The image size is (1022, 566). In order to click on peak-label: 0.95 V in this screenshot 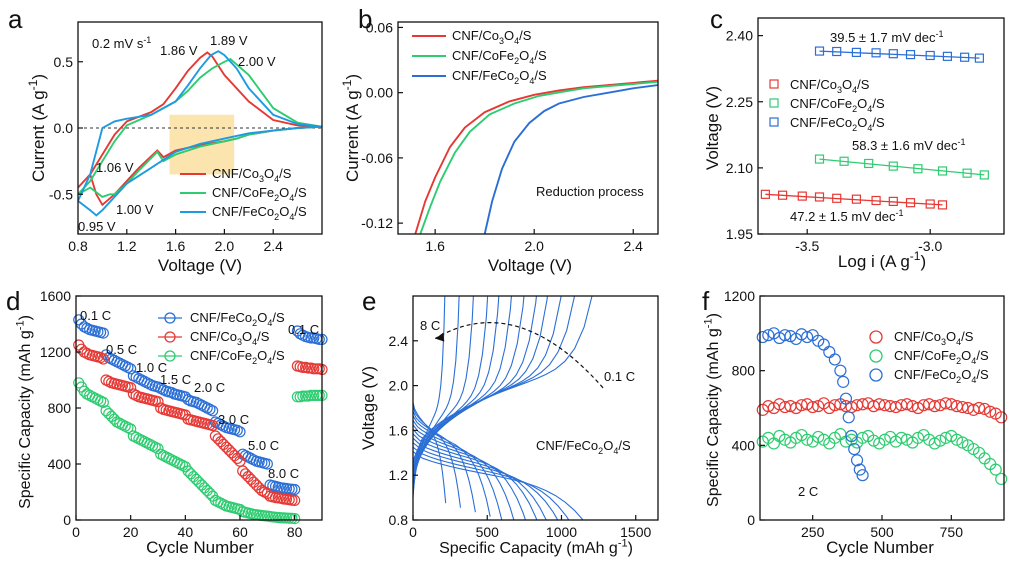, I will do `click(97, 226)`.